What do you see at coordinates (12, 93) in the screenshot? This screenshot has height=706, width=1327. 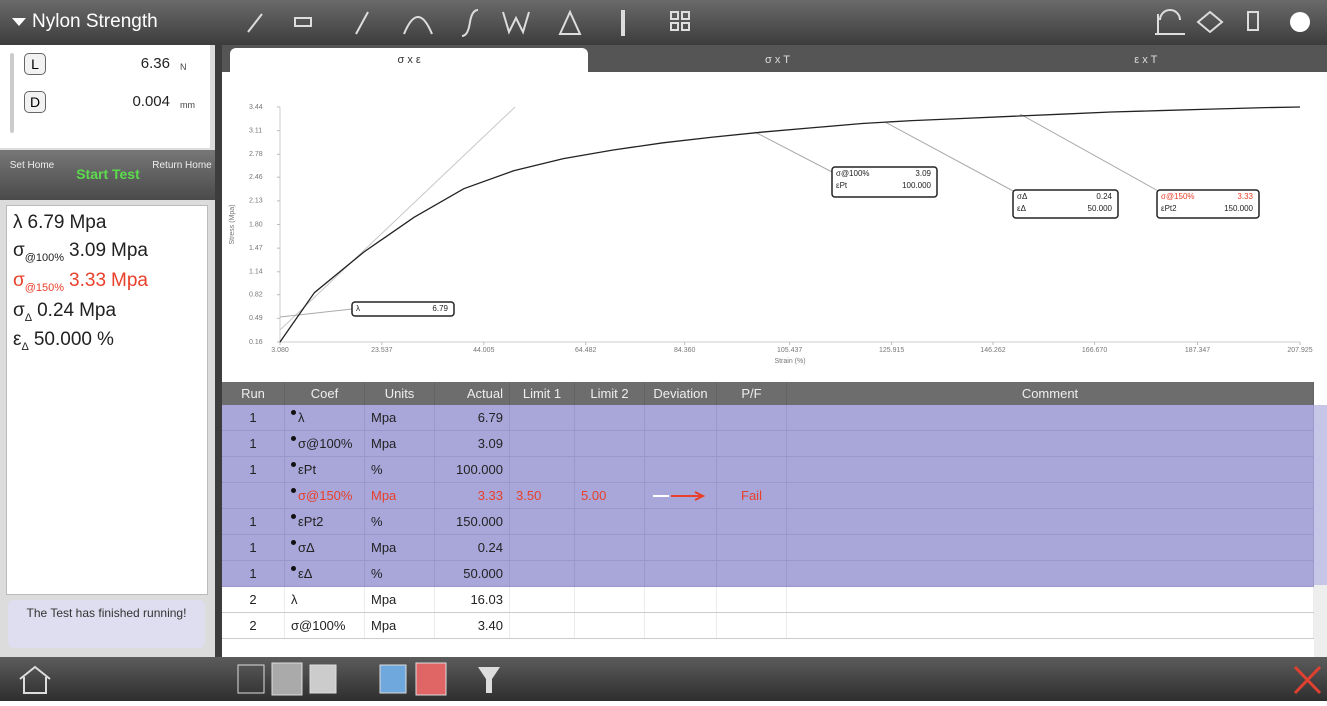 I see `slider` at bounding box center [12, 93].